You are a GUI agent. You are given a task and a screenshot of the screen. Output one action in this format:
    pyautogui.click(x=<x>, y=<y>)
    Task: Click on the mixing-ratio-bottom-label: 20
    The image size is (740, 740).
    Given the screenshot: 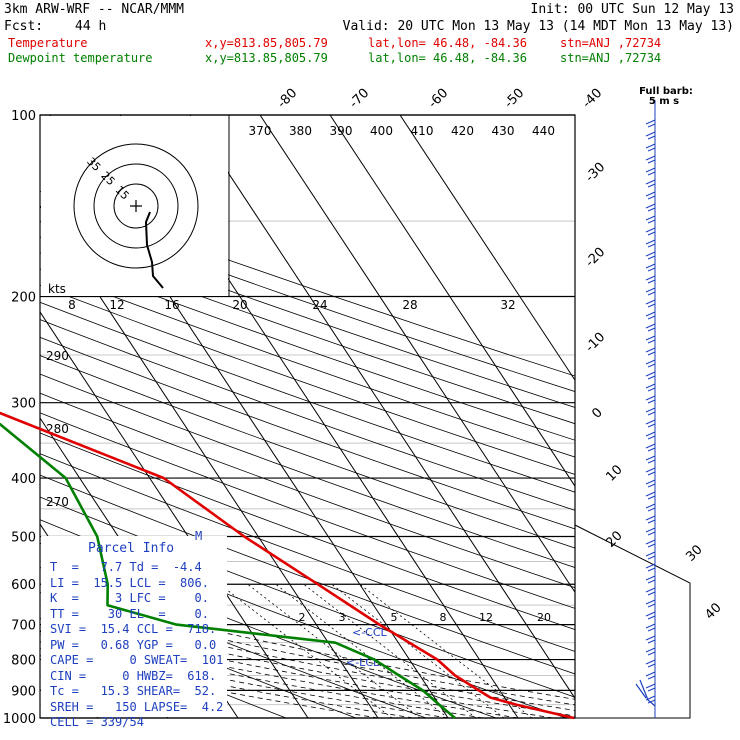 What is the action you would take?
    pyautogui.click(x=544, y=617)
    